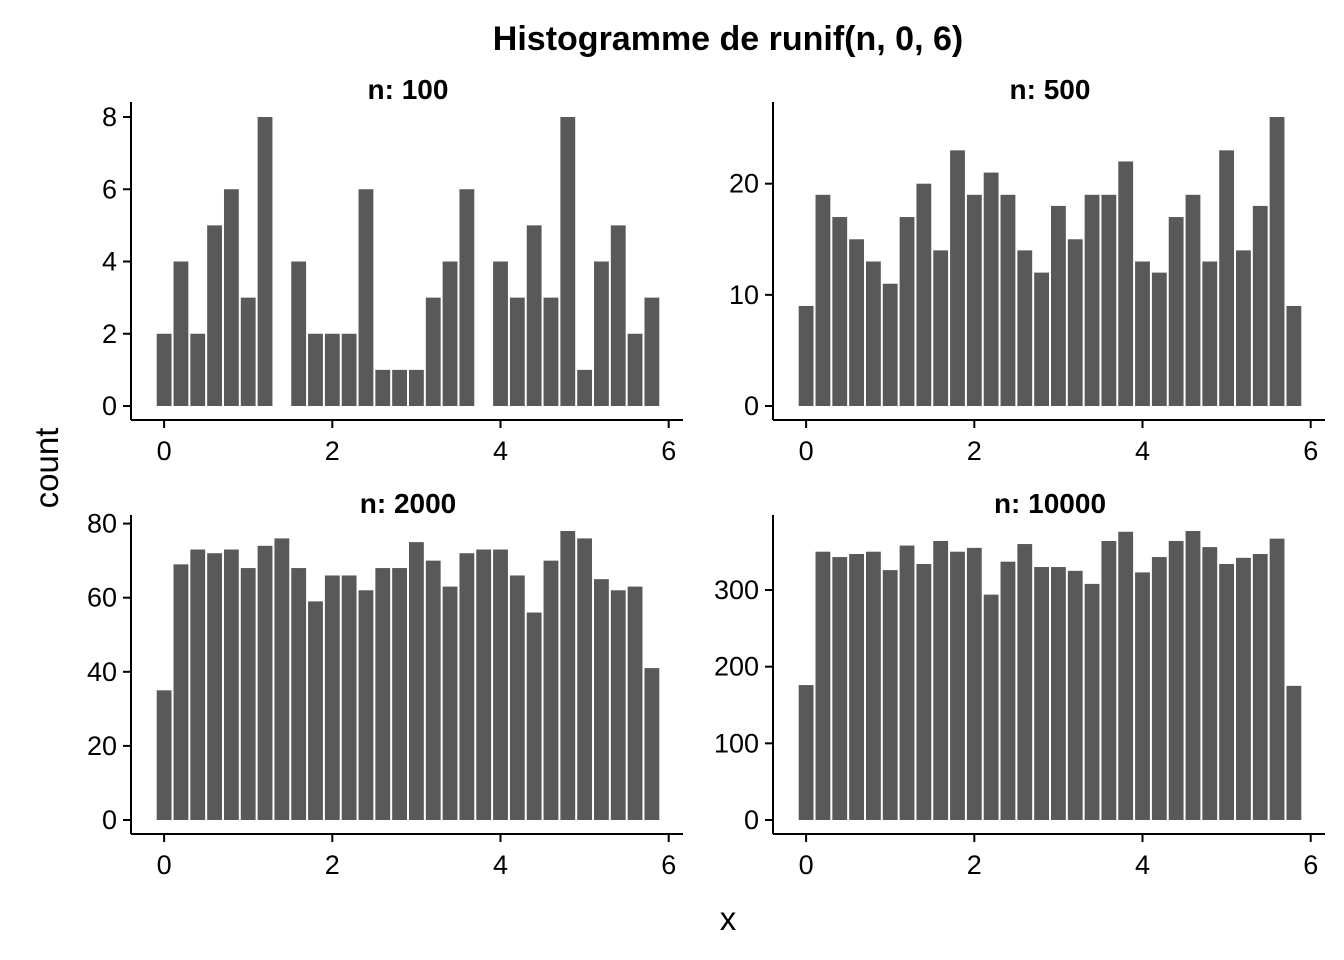 This screenshot has width=1344, height=960. What do you see at coordinates (109, 189) in the screenshot?
I see `y-tick-label: 6` at bounding box center [109, 189].